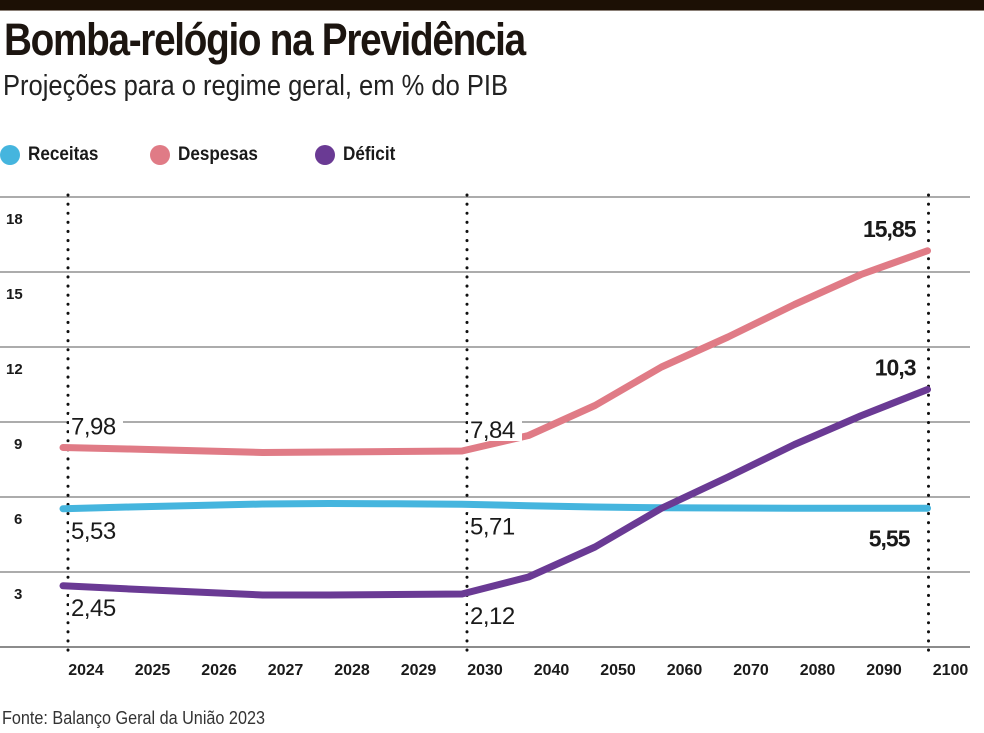 The image size is (984, 733). Describe the element at coordinates (14, 294) in the screenshot. I see `y-tick-label: 15` at that location.